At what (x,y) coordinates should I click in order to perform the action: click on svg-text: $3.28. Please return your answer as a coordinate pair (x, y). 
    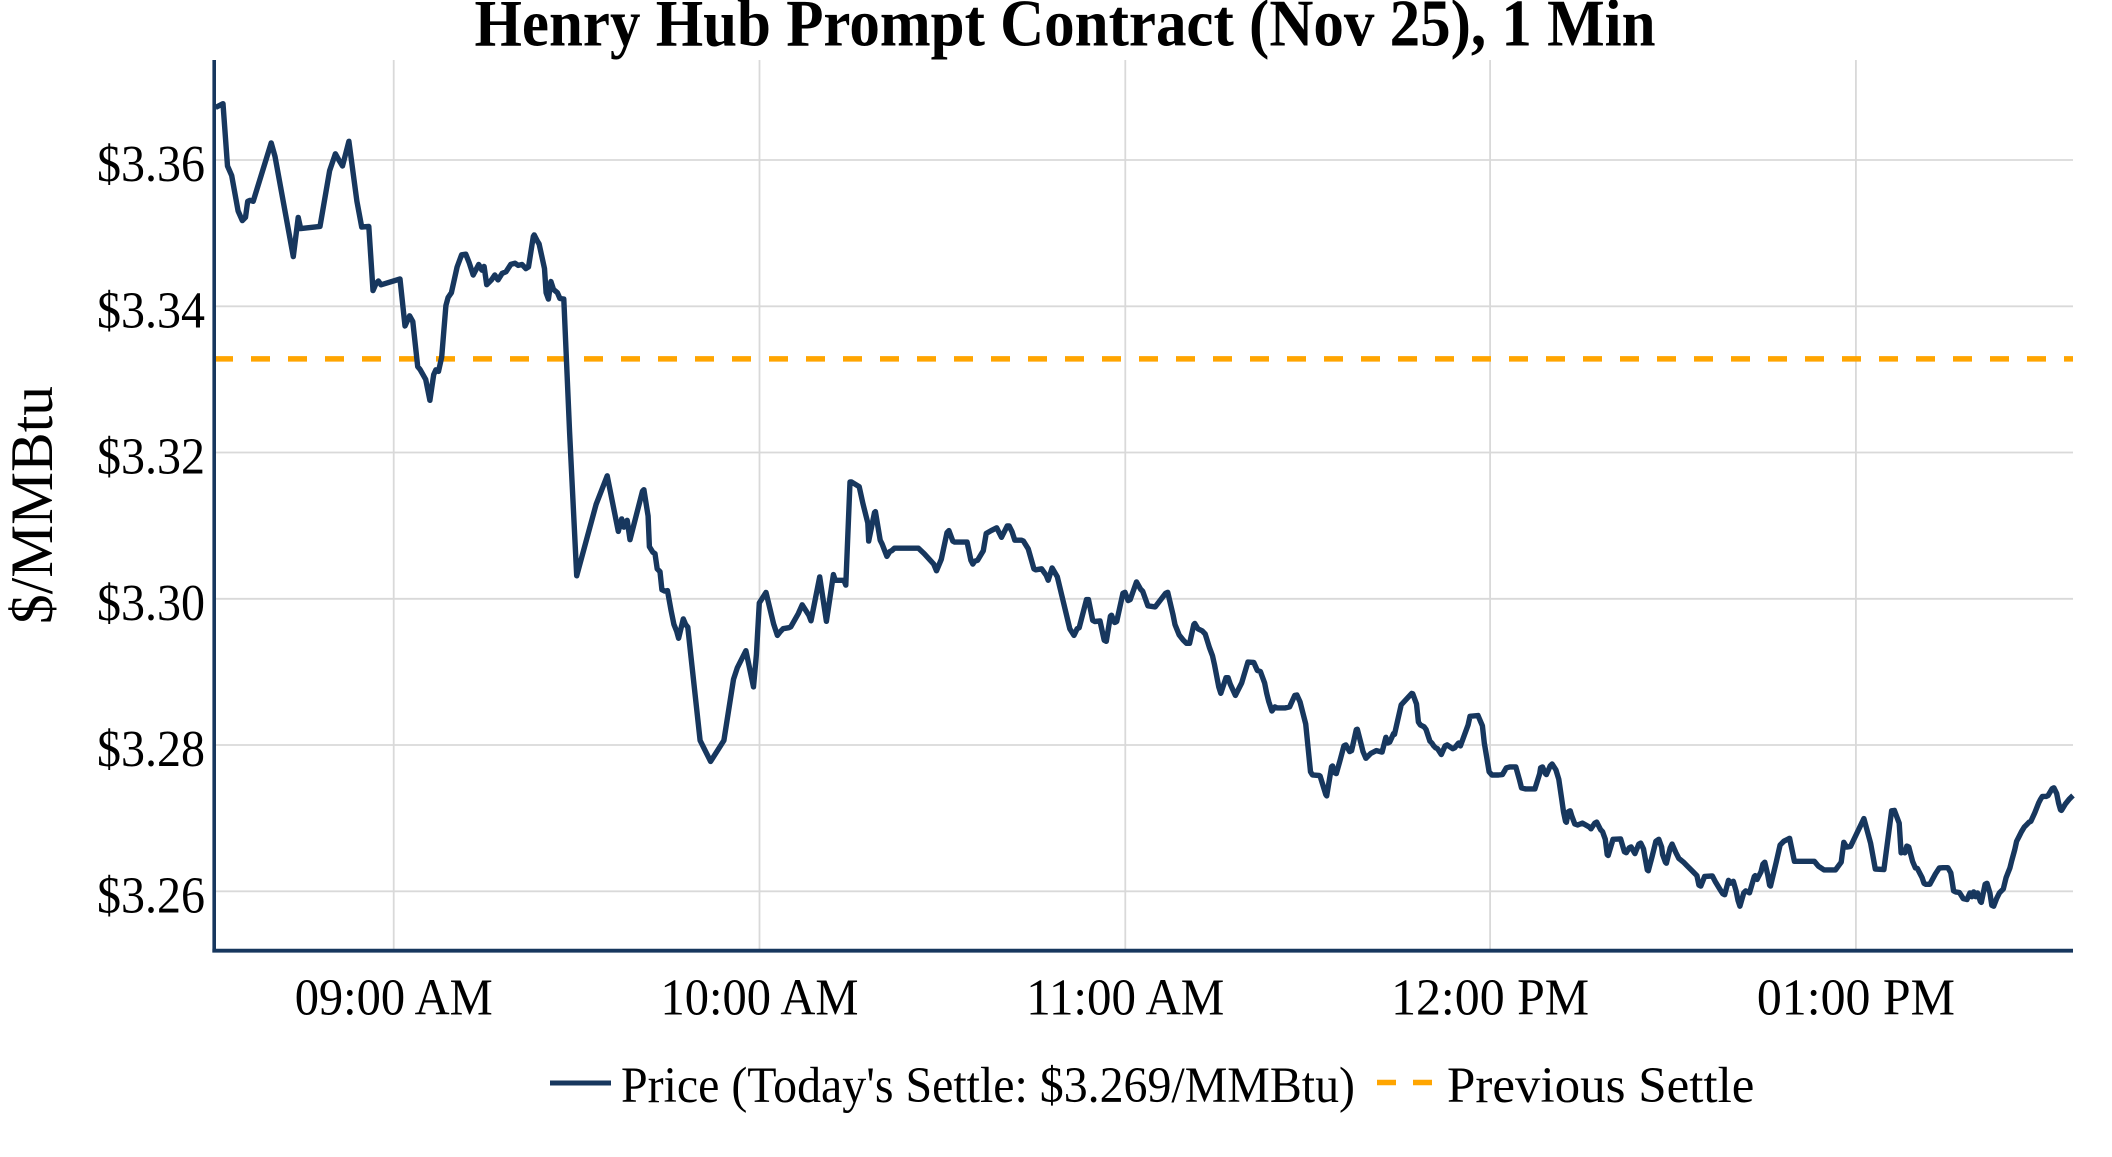
    Looking at the image, I should click on (151, 749).